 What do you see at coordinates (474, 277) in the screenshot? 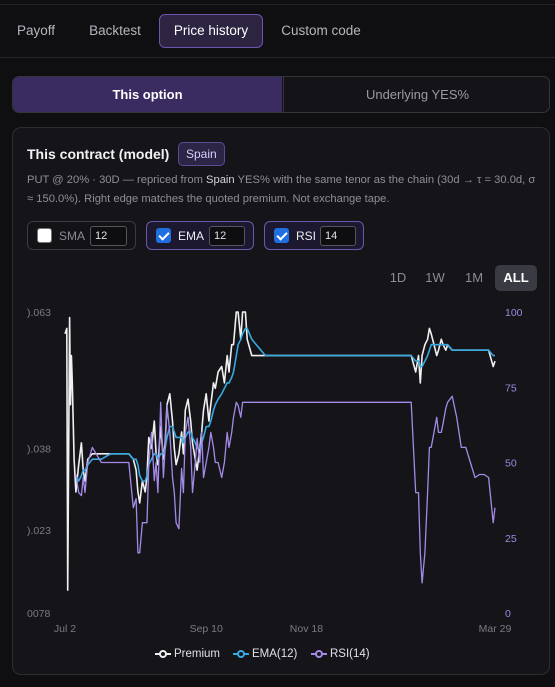
I see `range-1m-button: 1M` at bounding box center [474, 277].